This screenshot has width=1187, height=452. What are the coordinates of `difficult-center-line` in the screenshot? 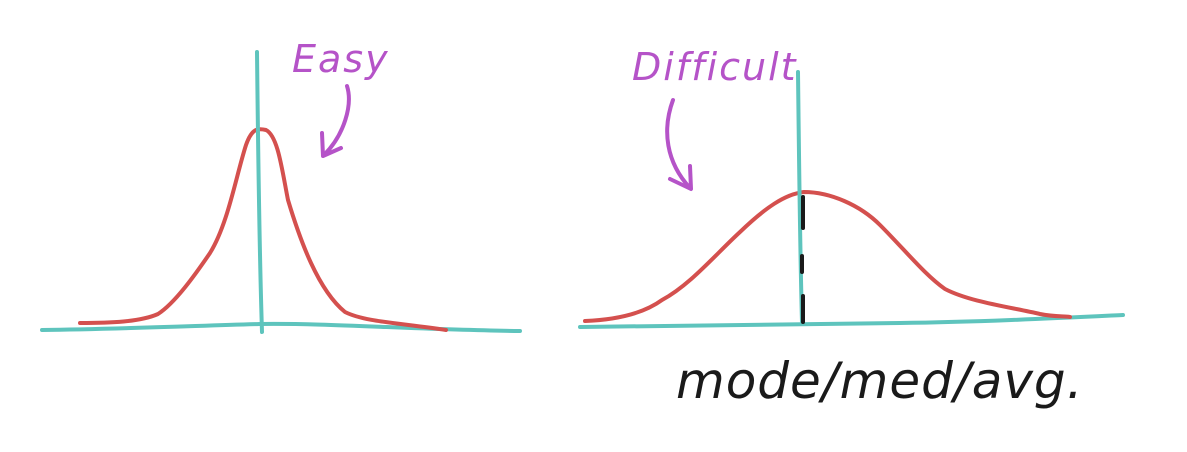 It's located at (800, 197).